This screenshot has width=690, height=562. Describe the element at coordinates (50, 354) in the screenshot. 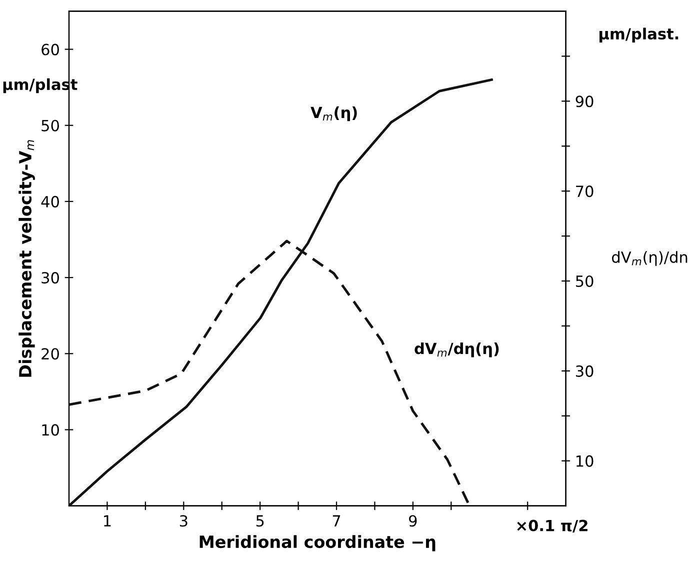

I see `y-tick-label: 20` at that location.